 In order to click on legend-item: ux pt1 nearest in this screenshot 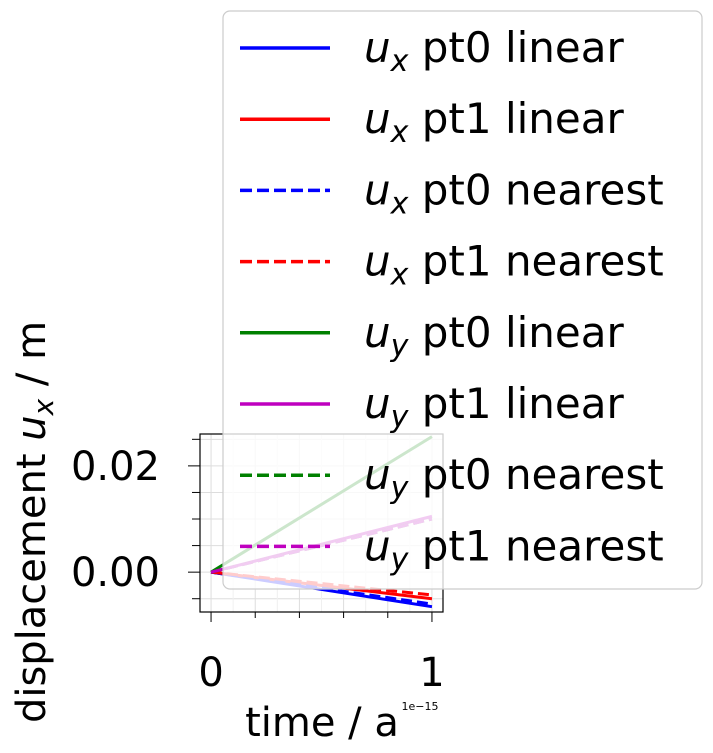, I will do `click(452, 265)`.